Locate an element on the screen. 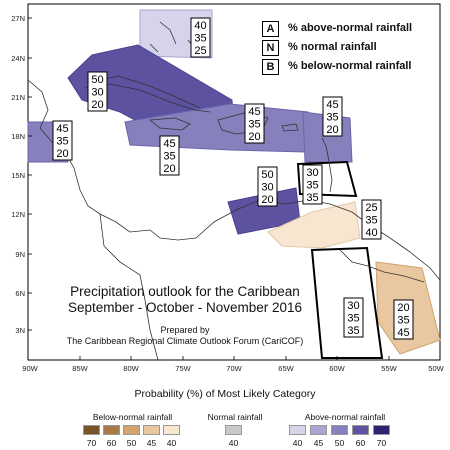 This screenshot has width=450, height=450. lat-label: 9N is located at coordinates (20, 254).